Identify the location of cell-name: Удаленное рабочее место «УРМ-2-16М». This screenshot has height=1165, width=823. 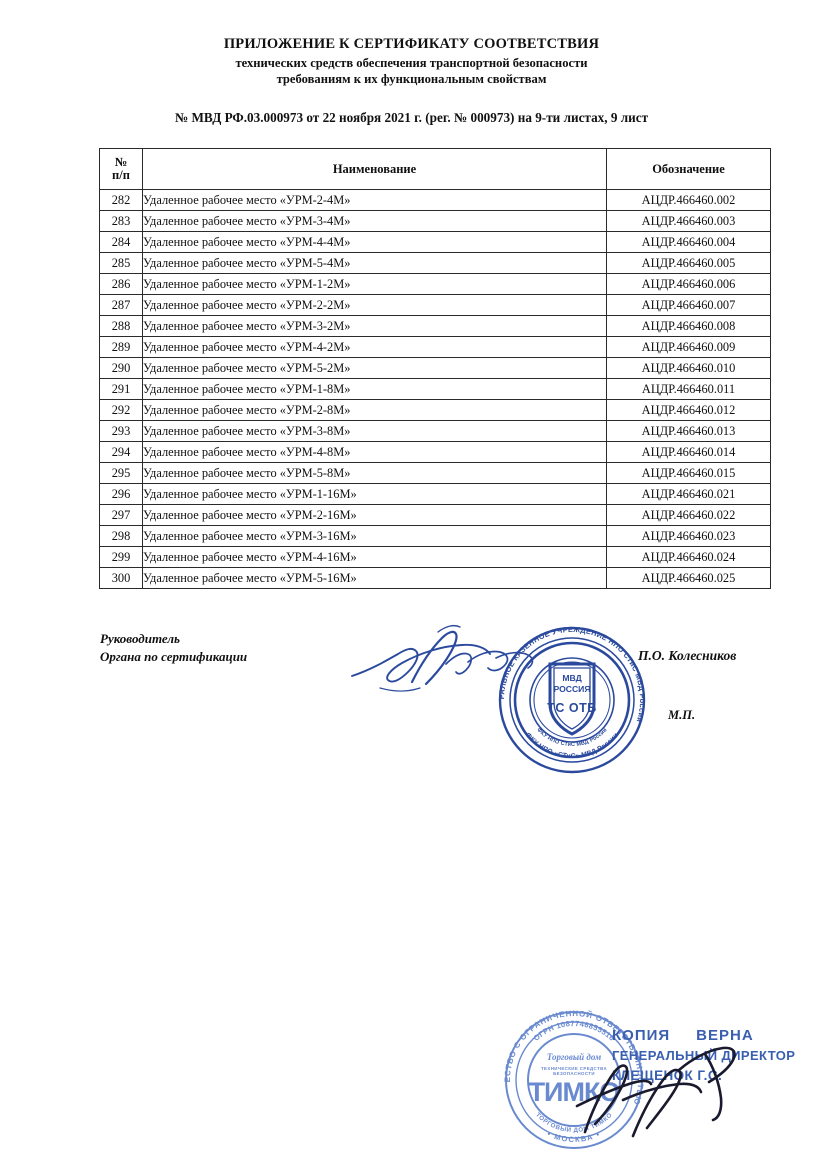
(374, 515).